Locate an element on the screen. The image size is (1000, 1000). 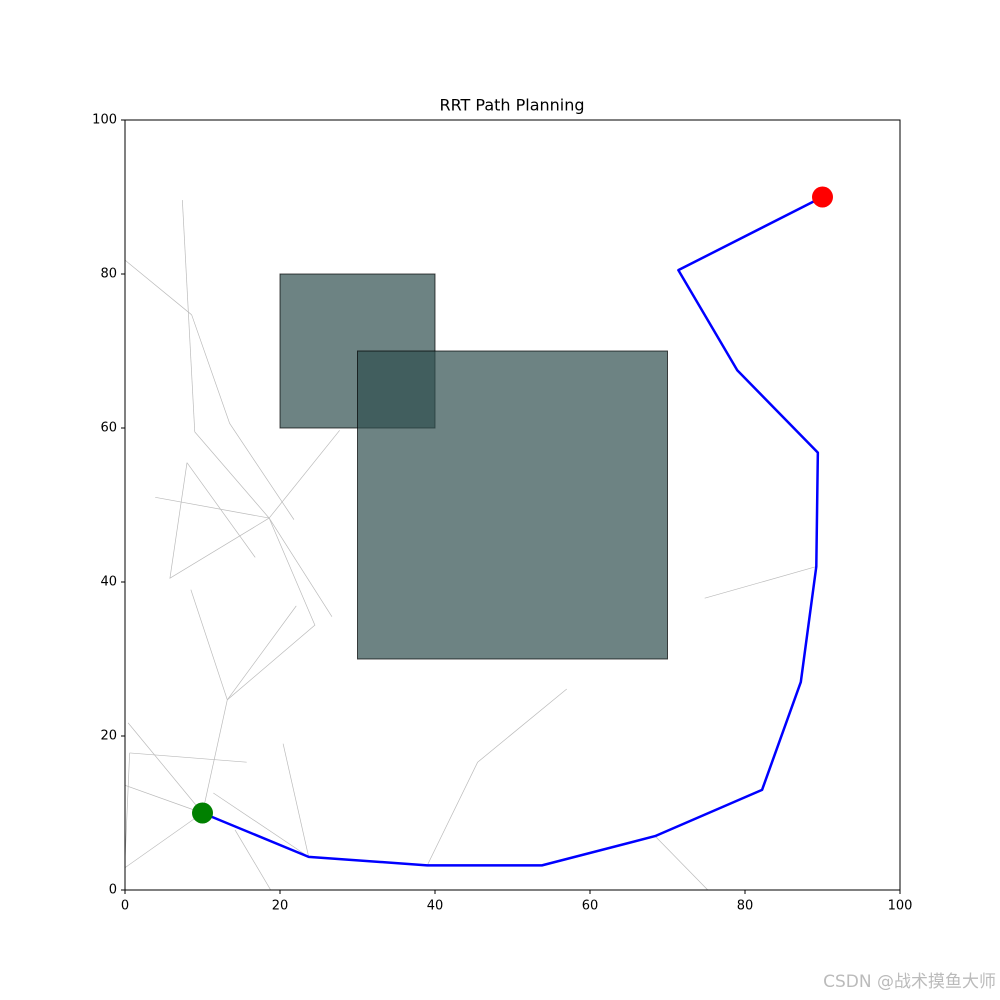
x-tick-label: 100 is located at coordinates (900, 906).